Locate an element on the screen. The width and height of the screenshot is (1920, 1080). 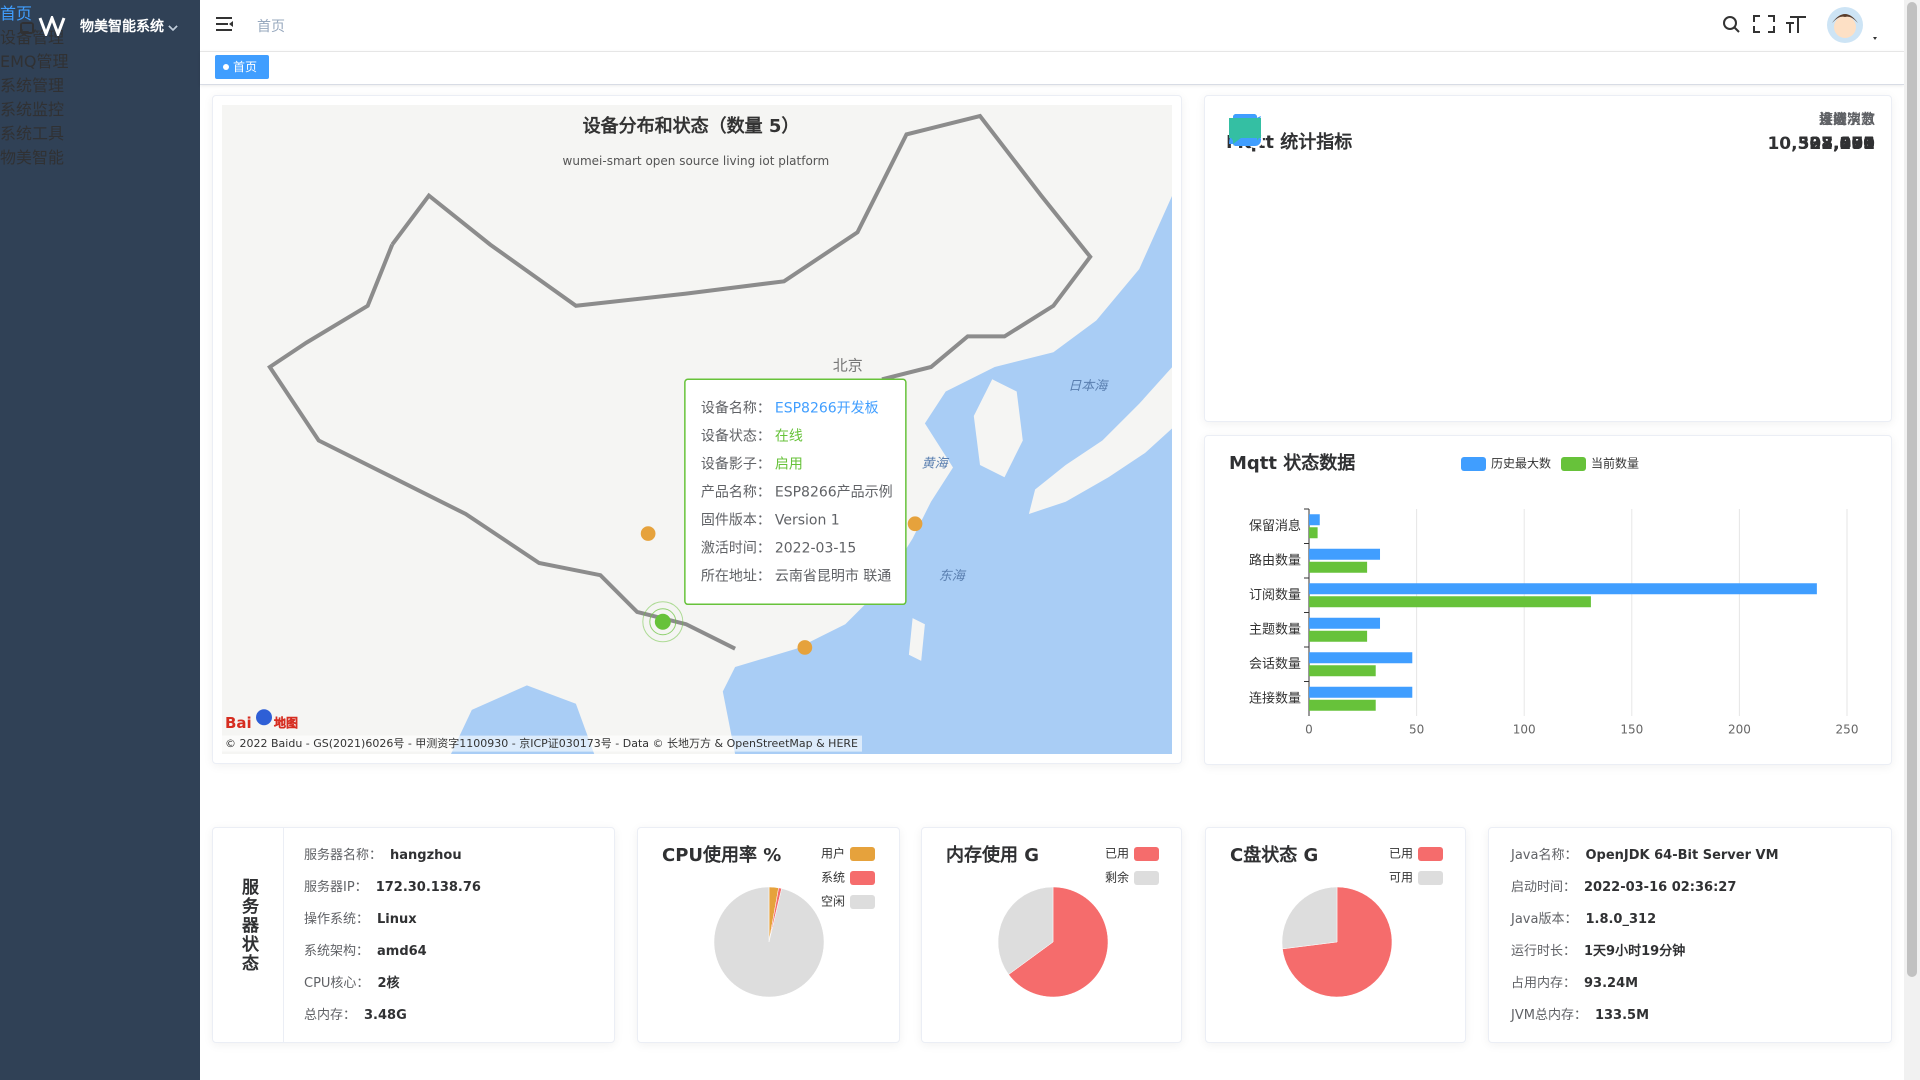
menu-item: 系统监控 is located at coordinates (100, 71).